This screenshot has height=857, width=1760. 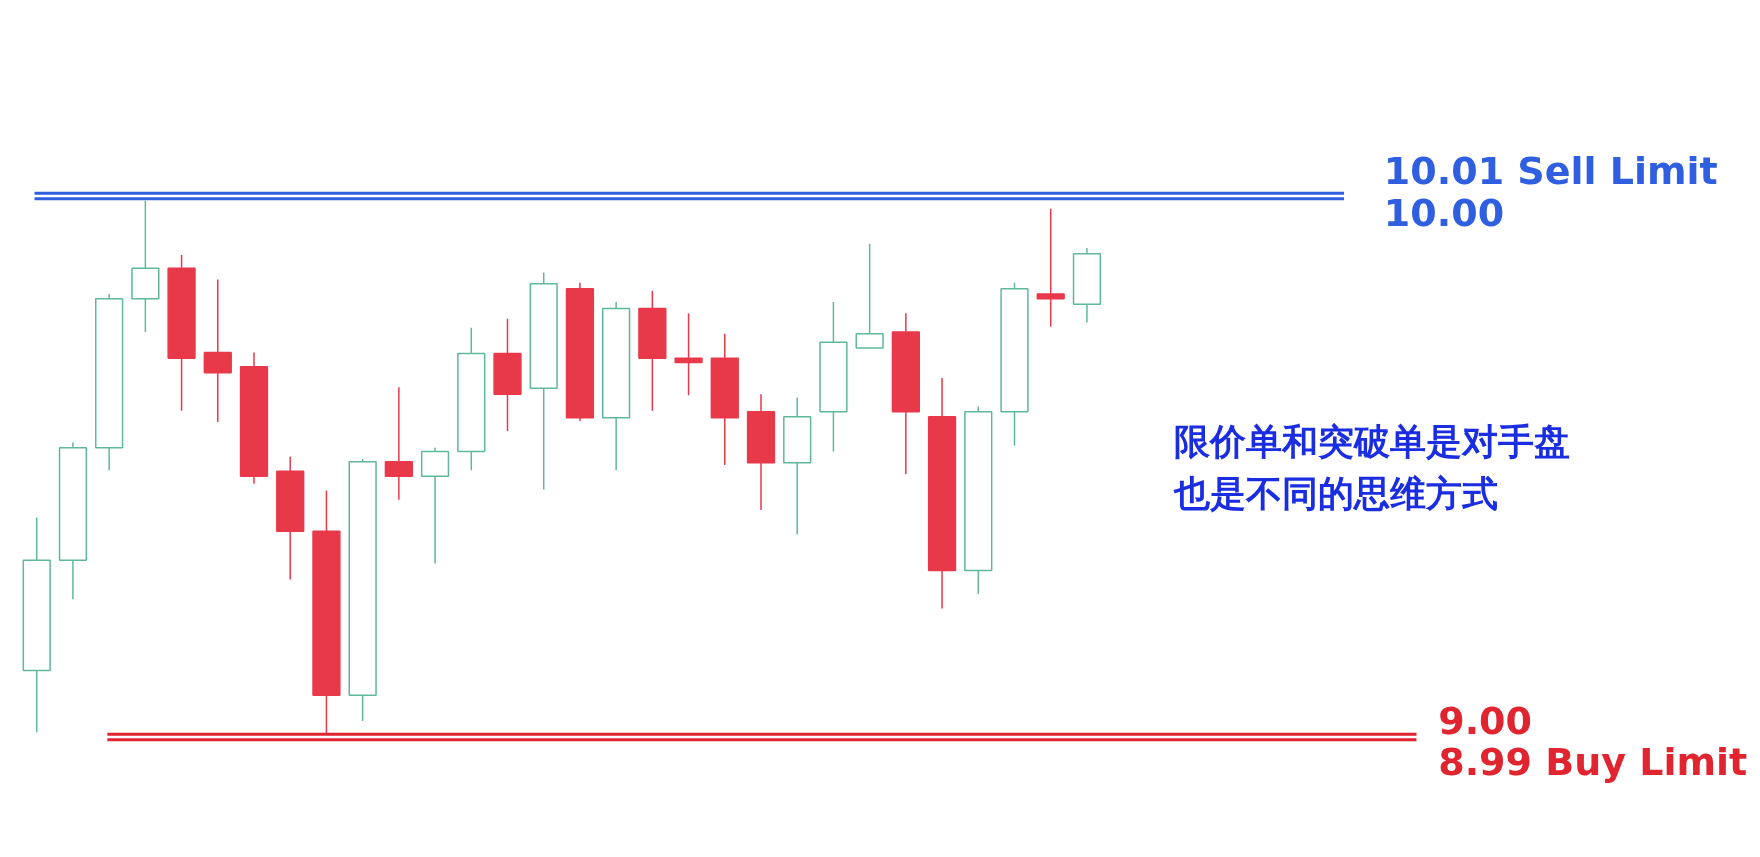 What do you see at coordinates (1335, 493) in the screenshot?
I see `text: 也是不同的思维方式` at bounding box center [1335, 493].